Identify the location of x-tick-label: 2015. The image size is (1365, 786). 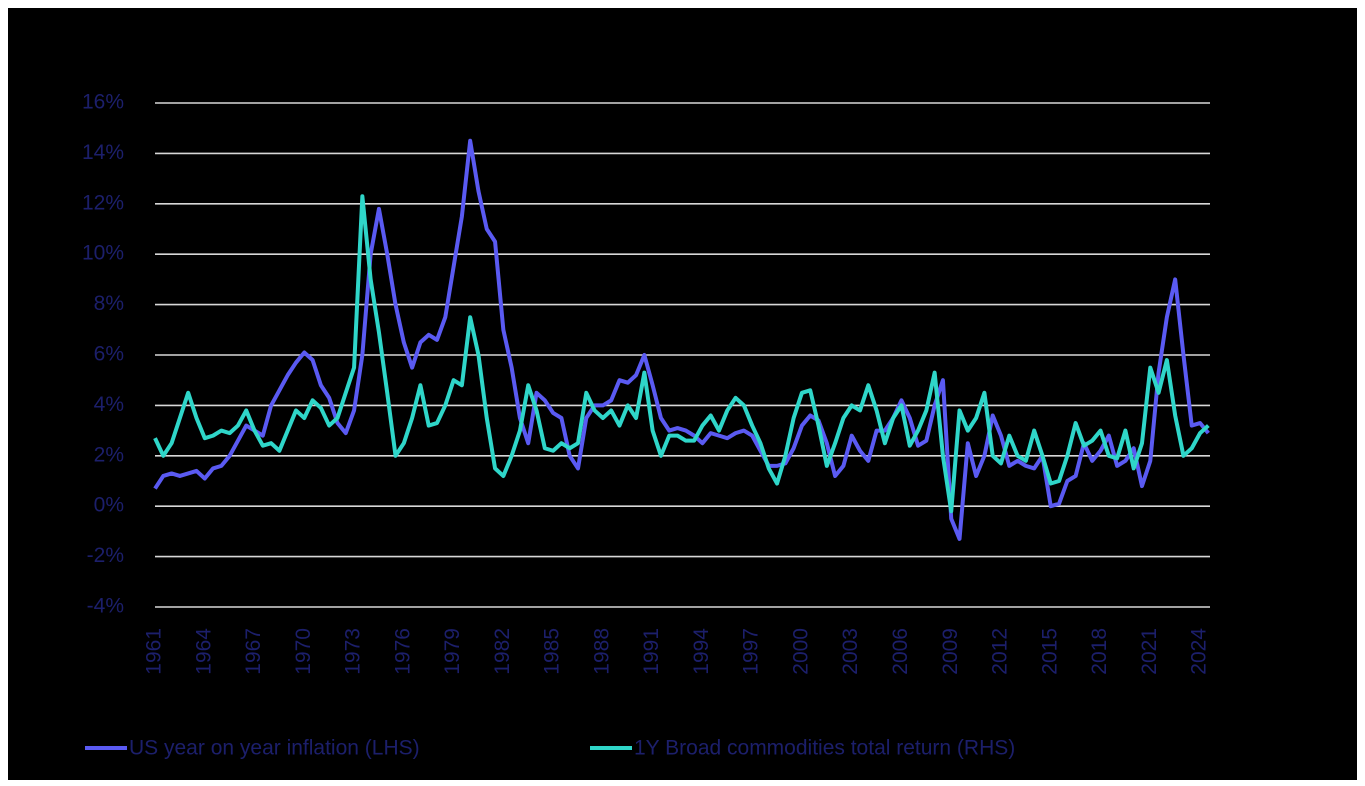
(1049, 651).